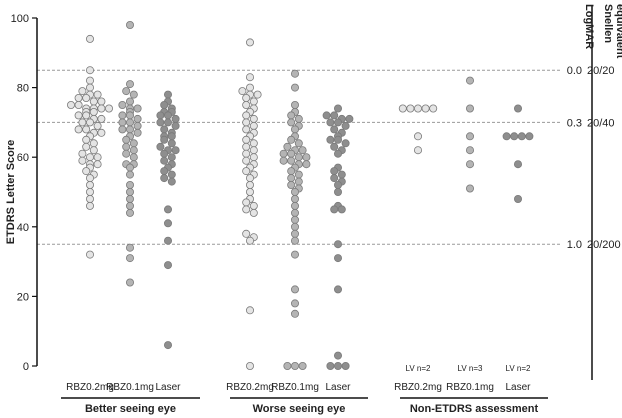 Image resolution: width=622 pixels, height=418 pixels. Describe the element at coordinates (574, 245) in the screenshot. I see `logmar-label: 1.0` at that location.